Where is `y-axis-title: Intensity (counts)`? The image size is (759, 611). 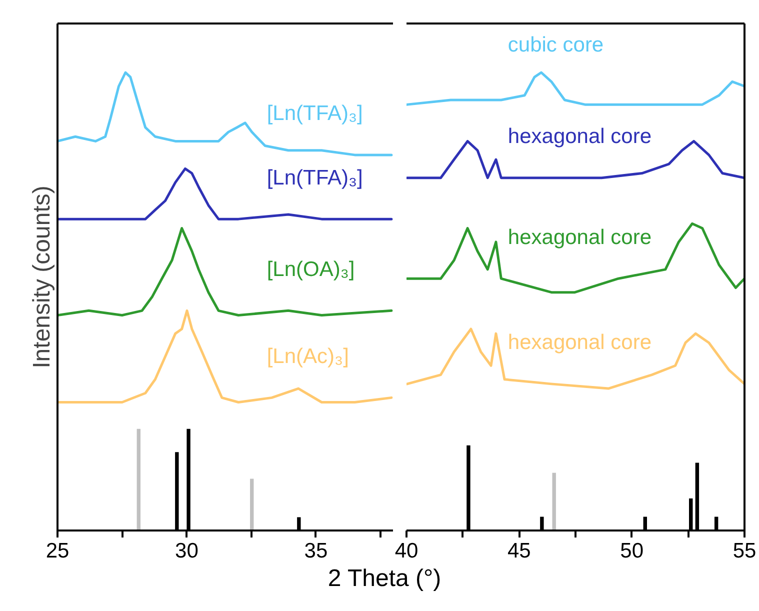
y-axis-title: Intensity (counts) is located at coordinates (42, 277).